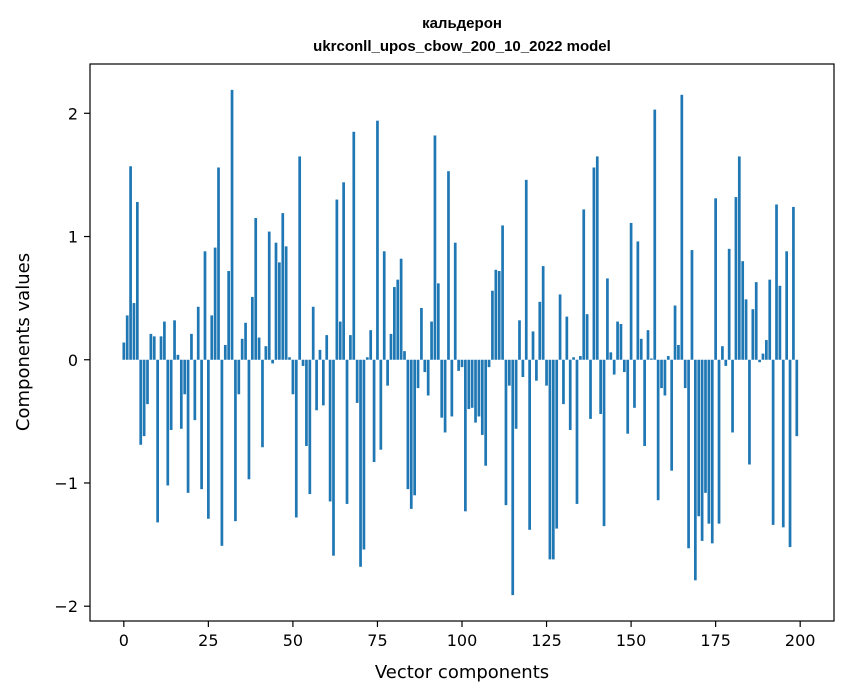 This screenshot has height=696, width=847. What do you see at coordinates (546, 640) in the screenshot?
I see `x-tick-label: 125` at bounding box center [546, 640].